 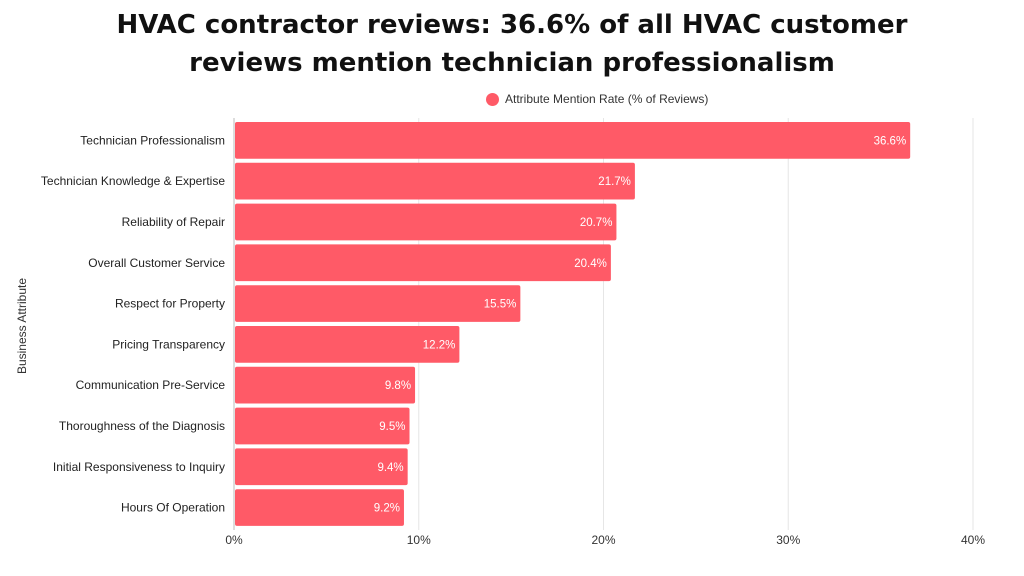 I want to click on x-tick-label: 20%, so click(x=603, y=540).